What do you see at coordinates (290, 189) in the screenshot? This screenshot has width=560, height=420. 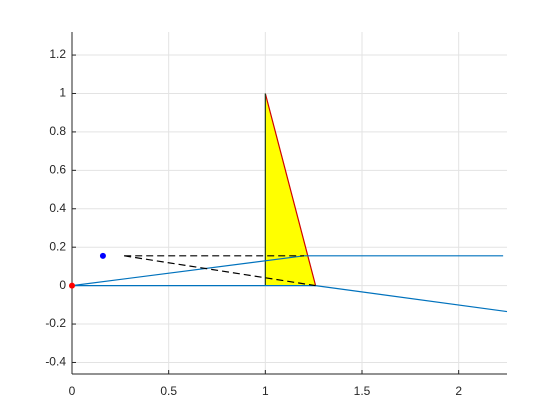 I see `line` at bounding box center [290, 189].